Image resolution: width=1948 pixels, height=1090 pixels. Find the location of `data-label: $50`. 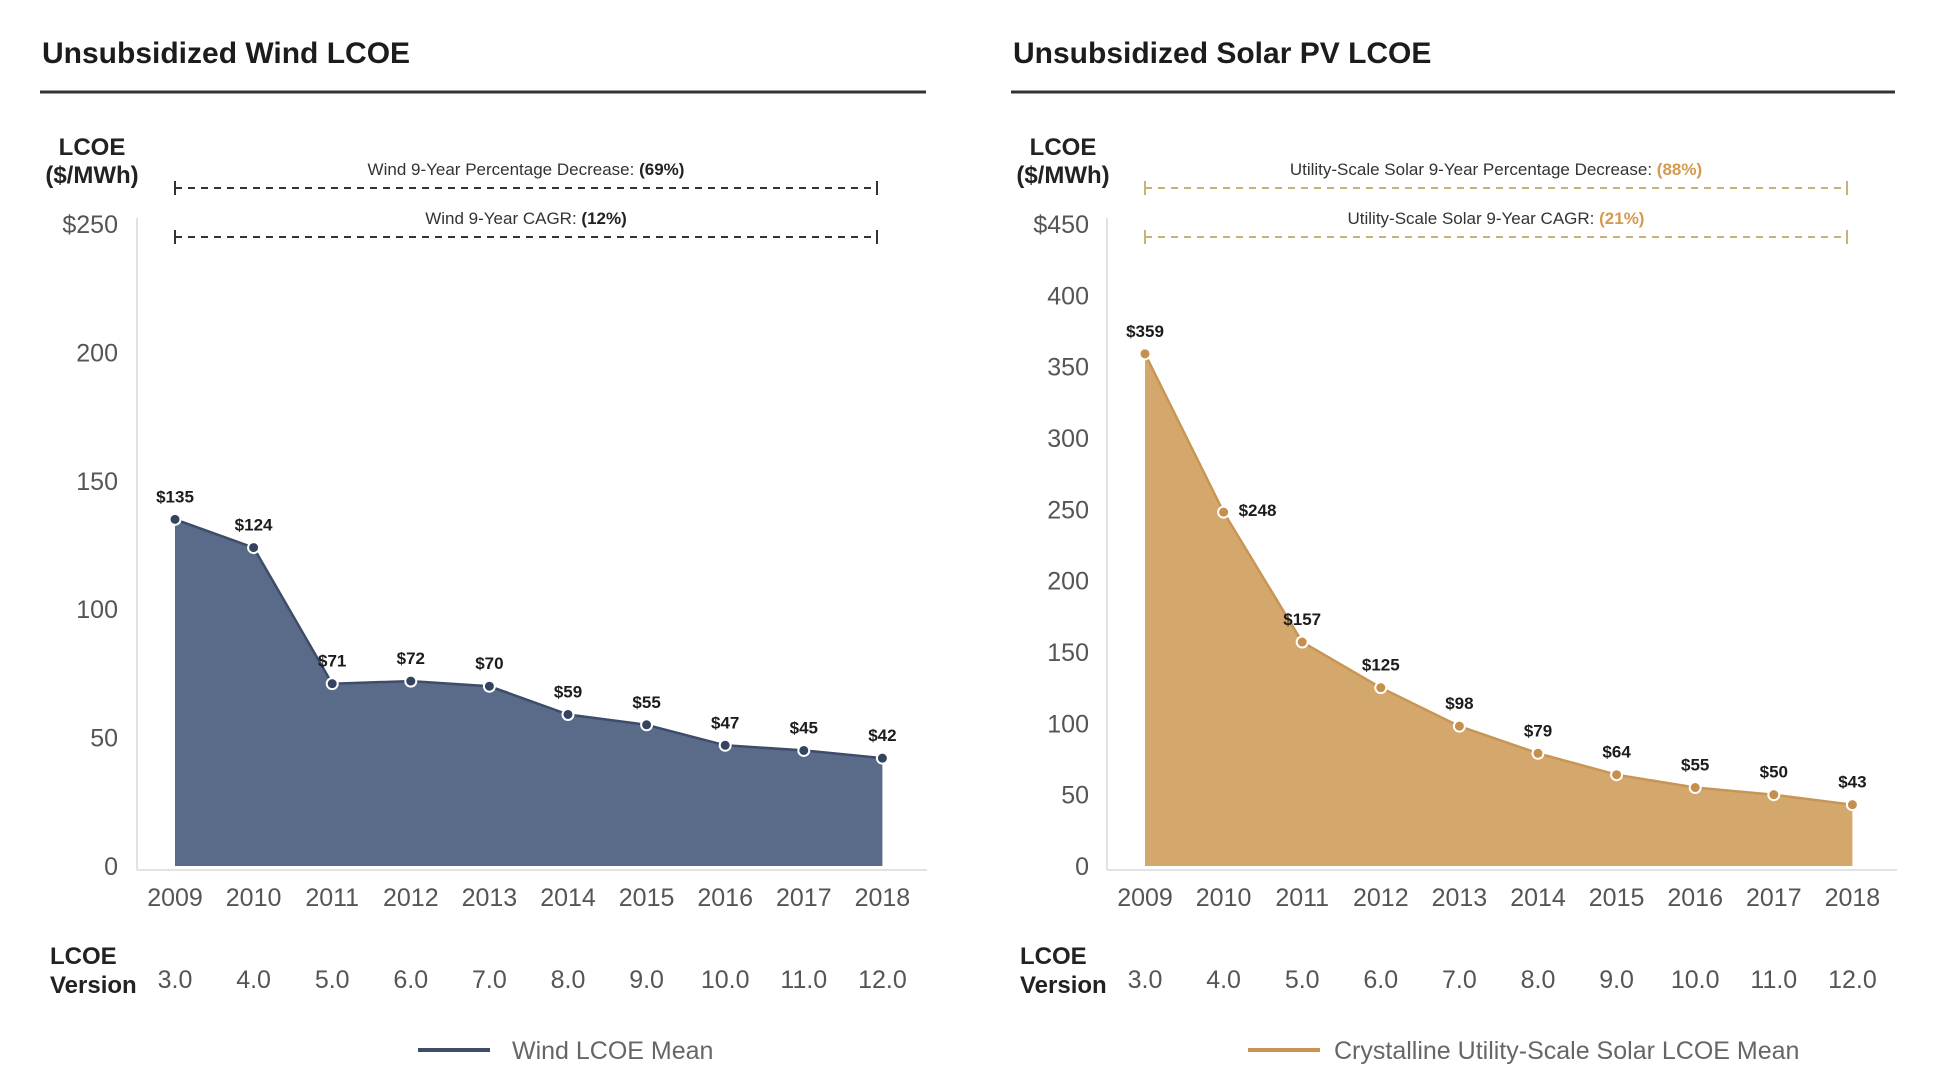

data-label: $50 is located at coordinates (1774, 772).